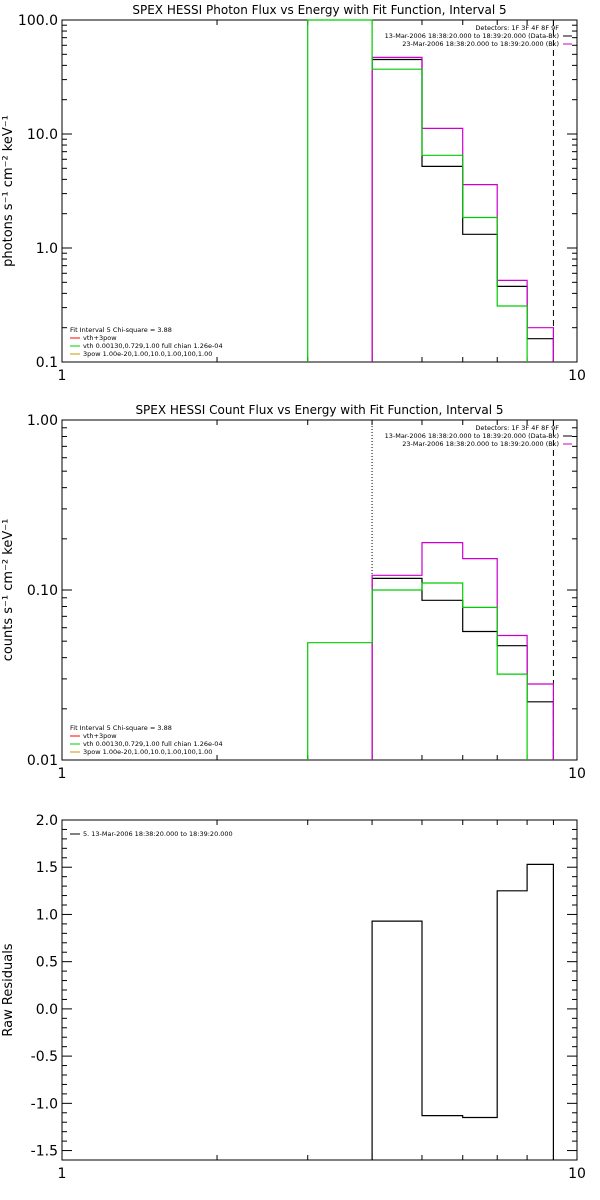 Image resolution: width=600 pixels, height=1200 pixels. Describe the element at coordinates (42, 761) in the screenshot. I see `y-tick-label: 0.01` at that location.